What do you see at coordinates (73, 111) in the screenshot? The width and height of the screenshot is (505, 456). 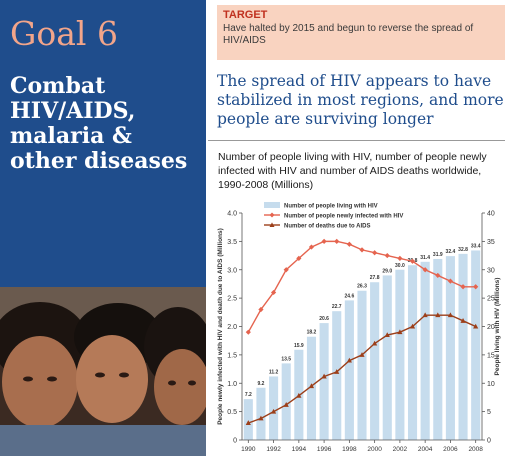 I see `goal-subtitle-line: HIV/AIDS,` at bounding box center [73, 111].